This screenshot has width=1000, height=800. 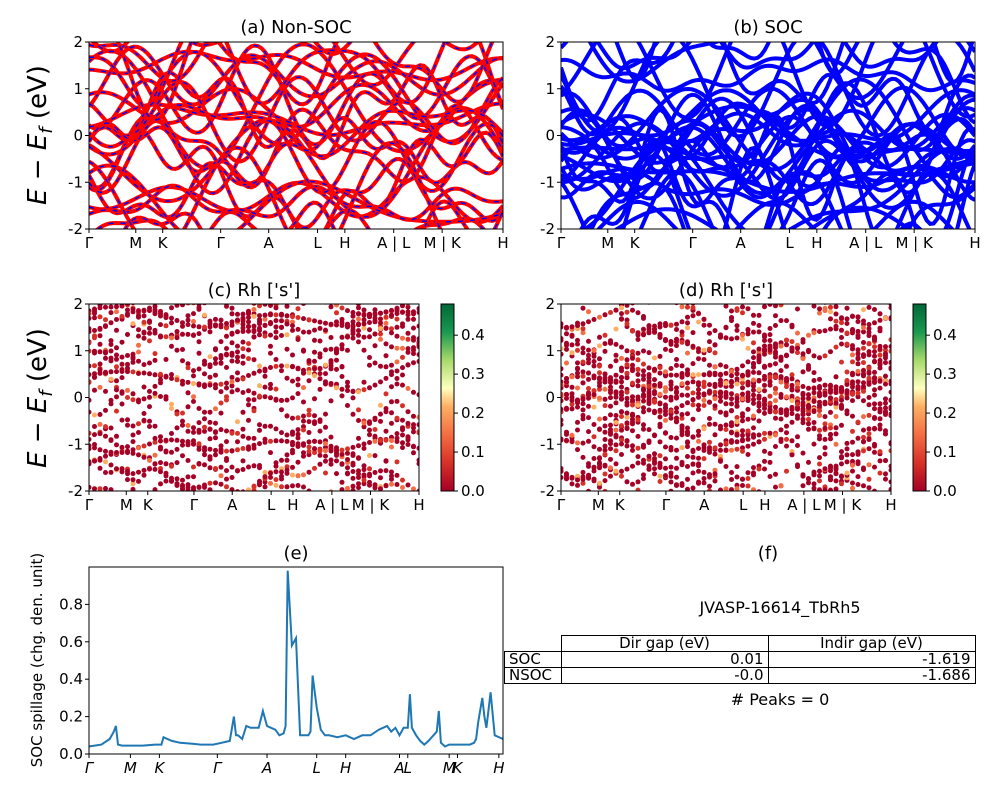 What do you see at coordinates (664, 643) in the screenshot?
I see `header-dir-gap: Dir gap (eV)` at bounding box center [664, 643].